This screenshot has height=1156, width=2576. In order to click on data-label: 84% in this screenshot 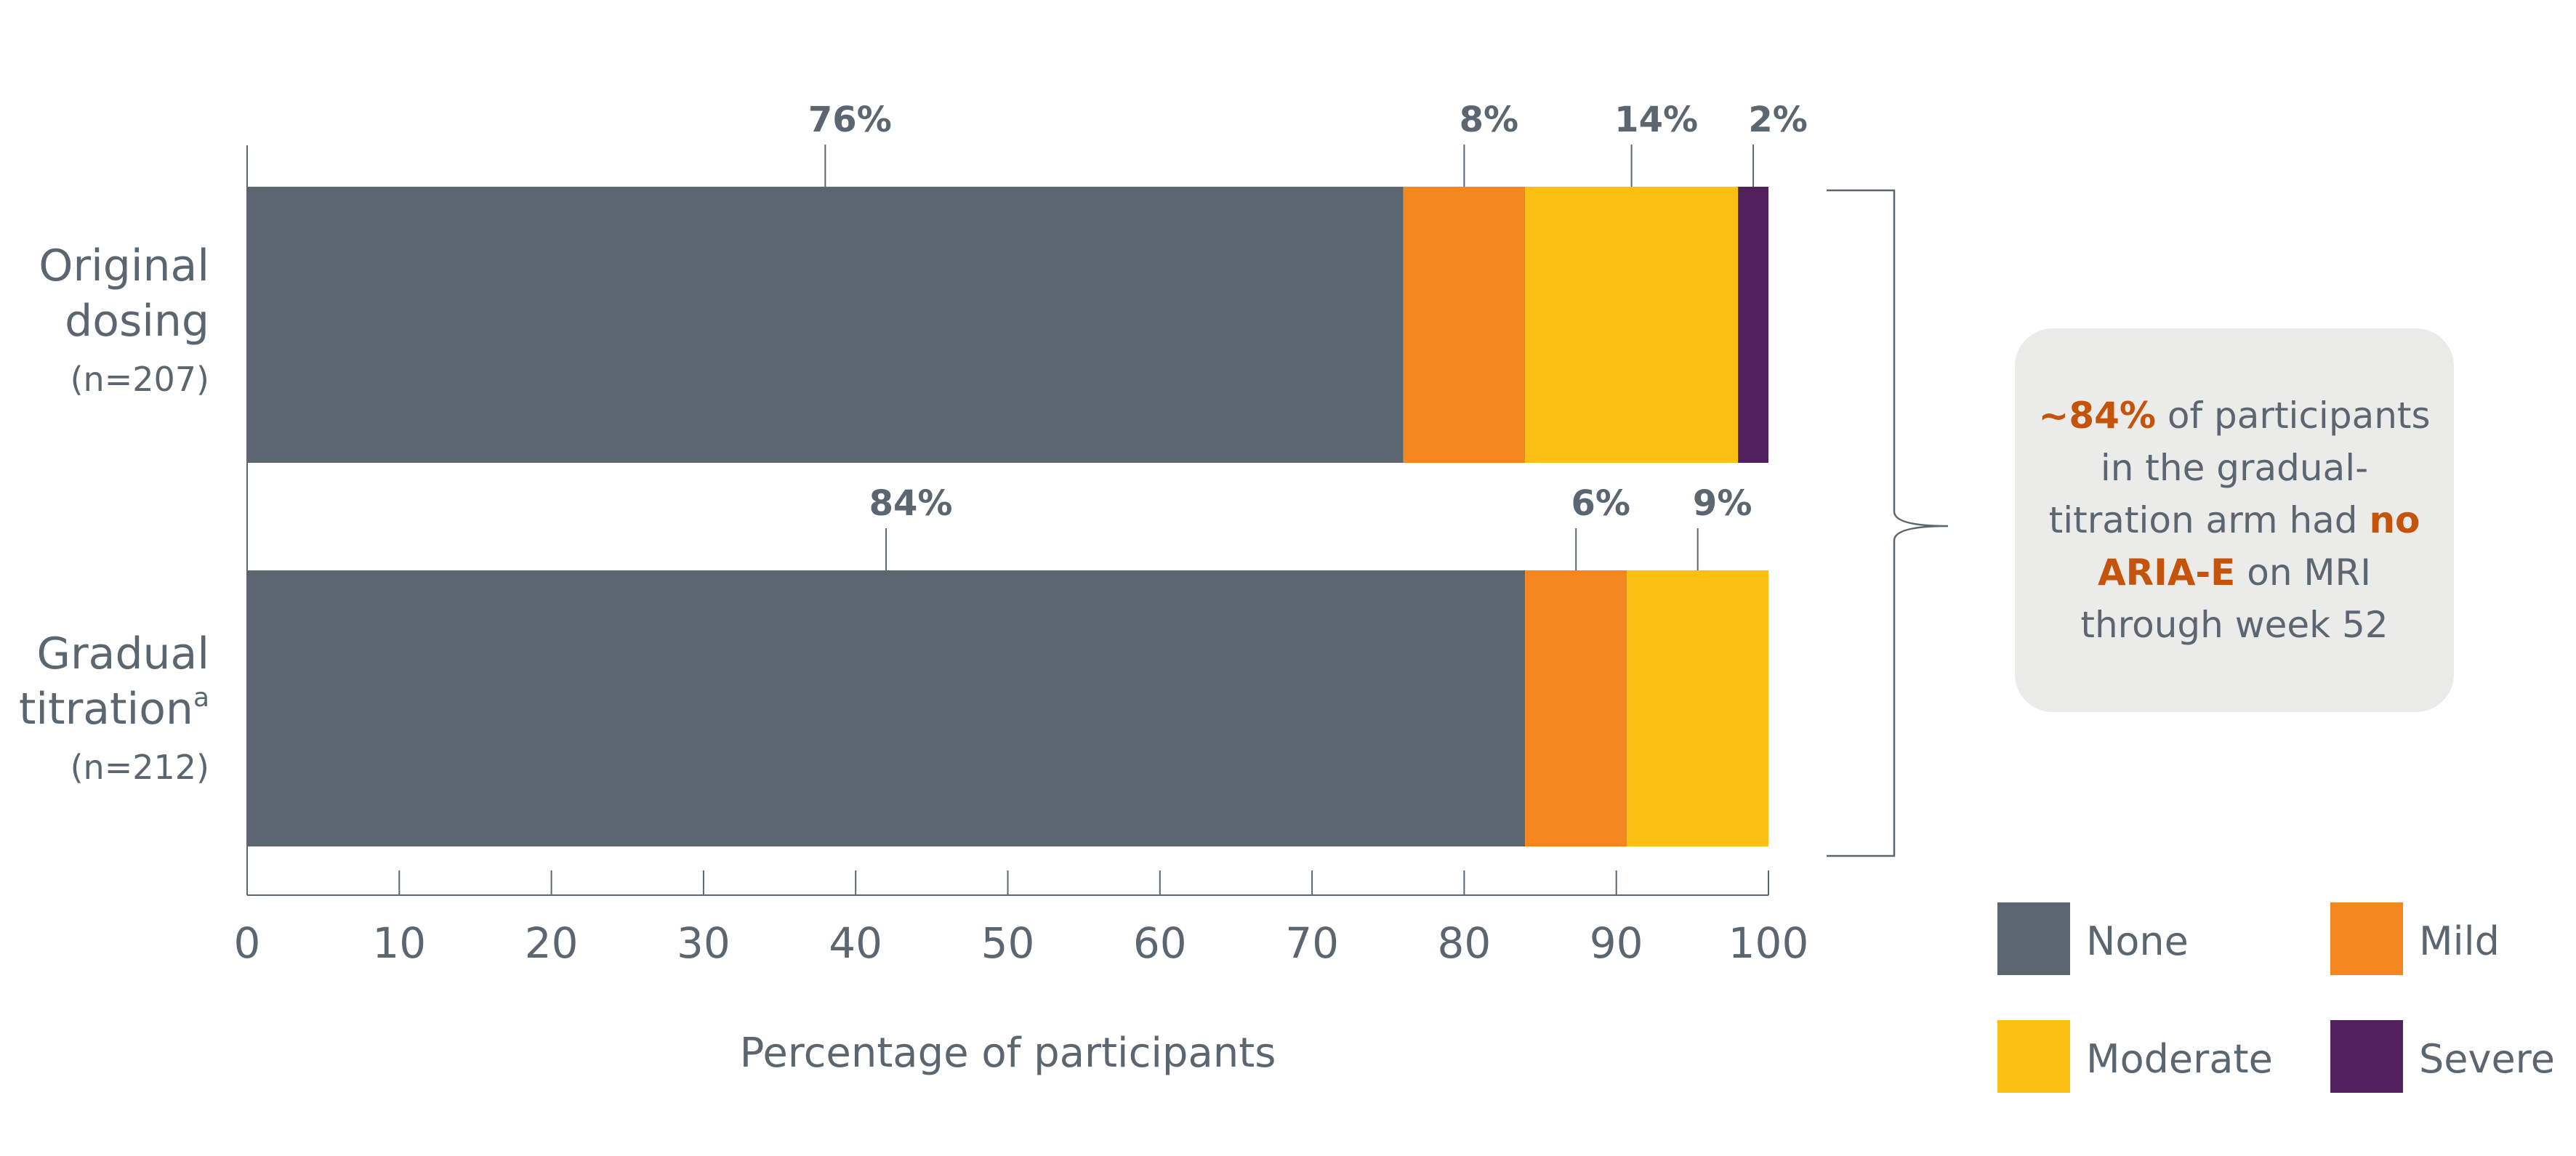, I will do `click(911, 503)`.